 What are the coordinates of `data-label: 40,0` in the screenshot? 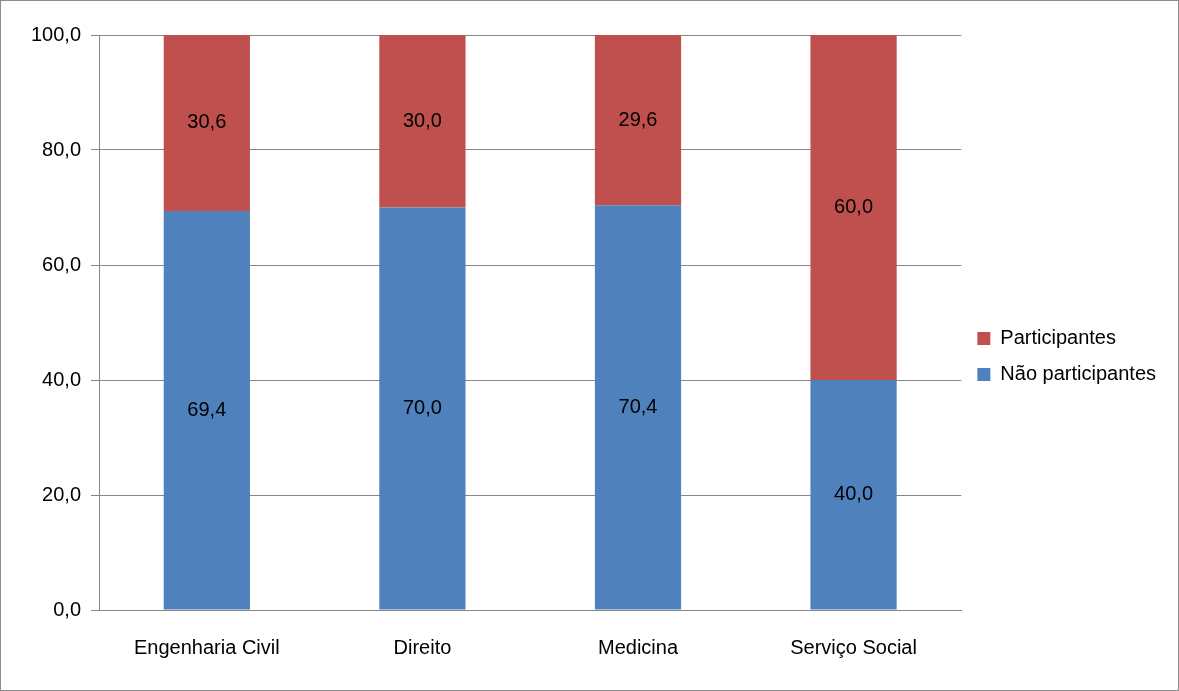 It's located at (854, 493).